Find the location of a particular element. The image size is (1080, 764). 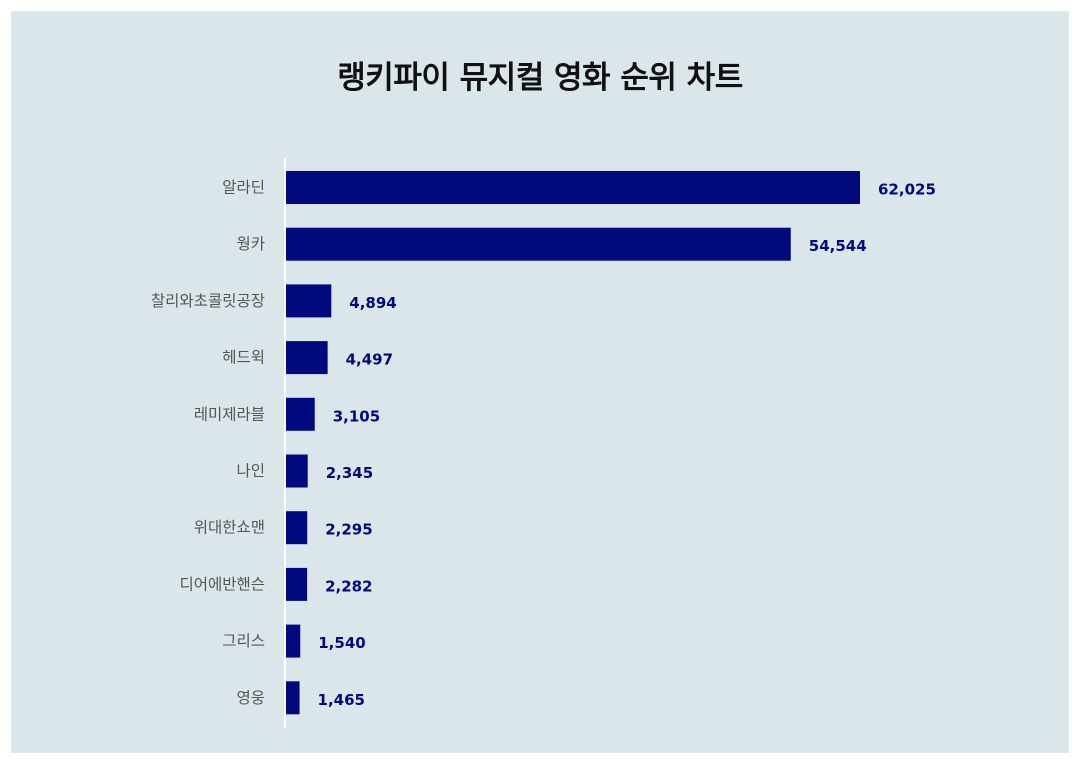

value-label: 2,282 is located at coordinates (348, 586).